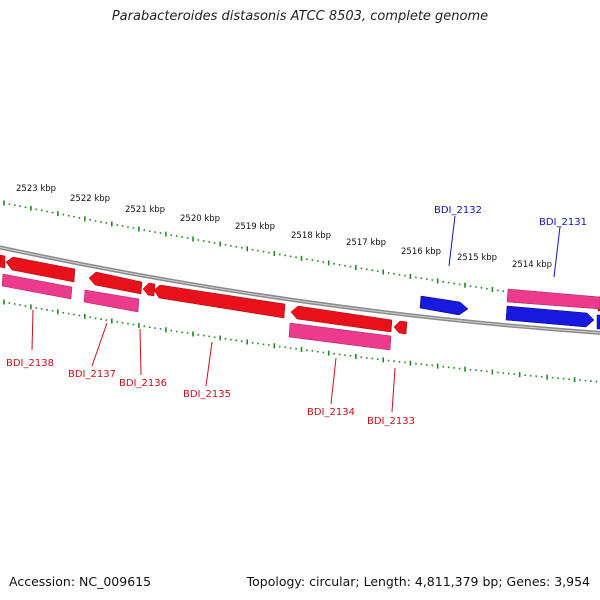 This screenshot has height=600, width=600. I want to click on kbp-label-2522: 2522 kbp, so click(90, 199).